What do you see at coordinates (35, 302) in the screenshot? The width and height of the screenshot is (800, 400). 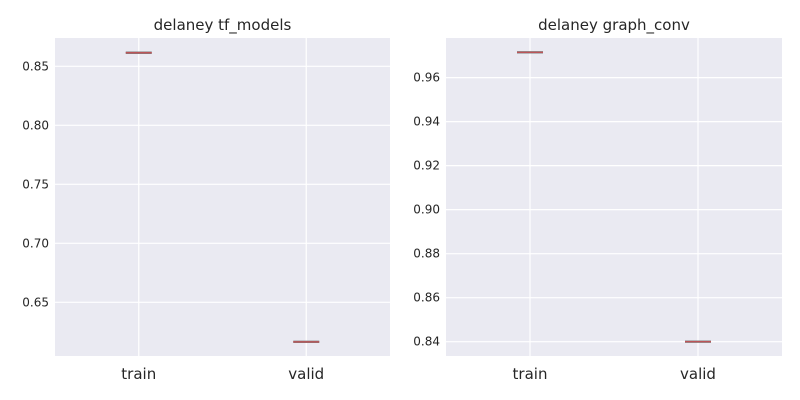 I see `y-tick-label: 0.65` at bounding box center [35, 302].